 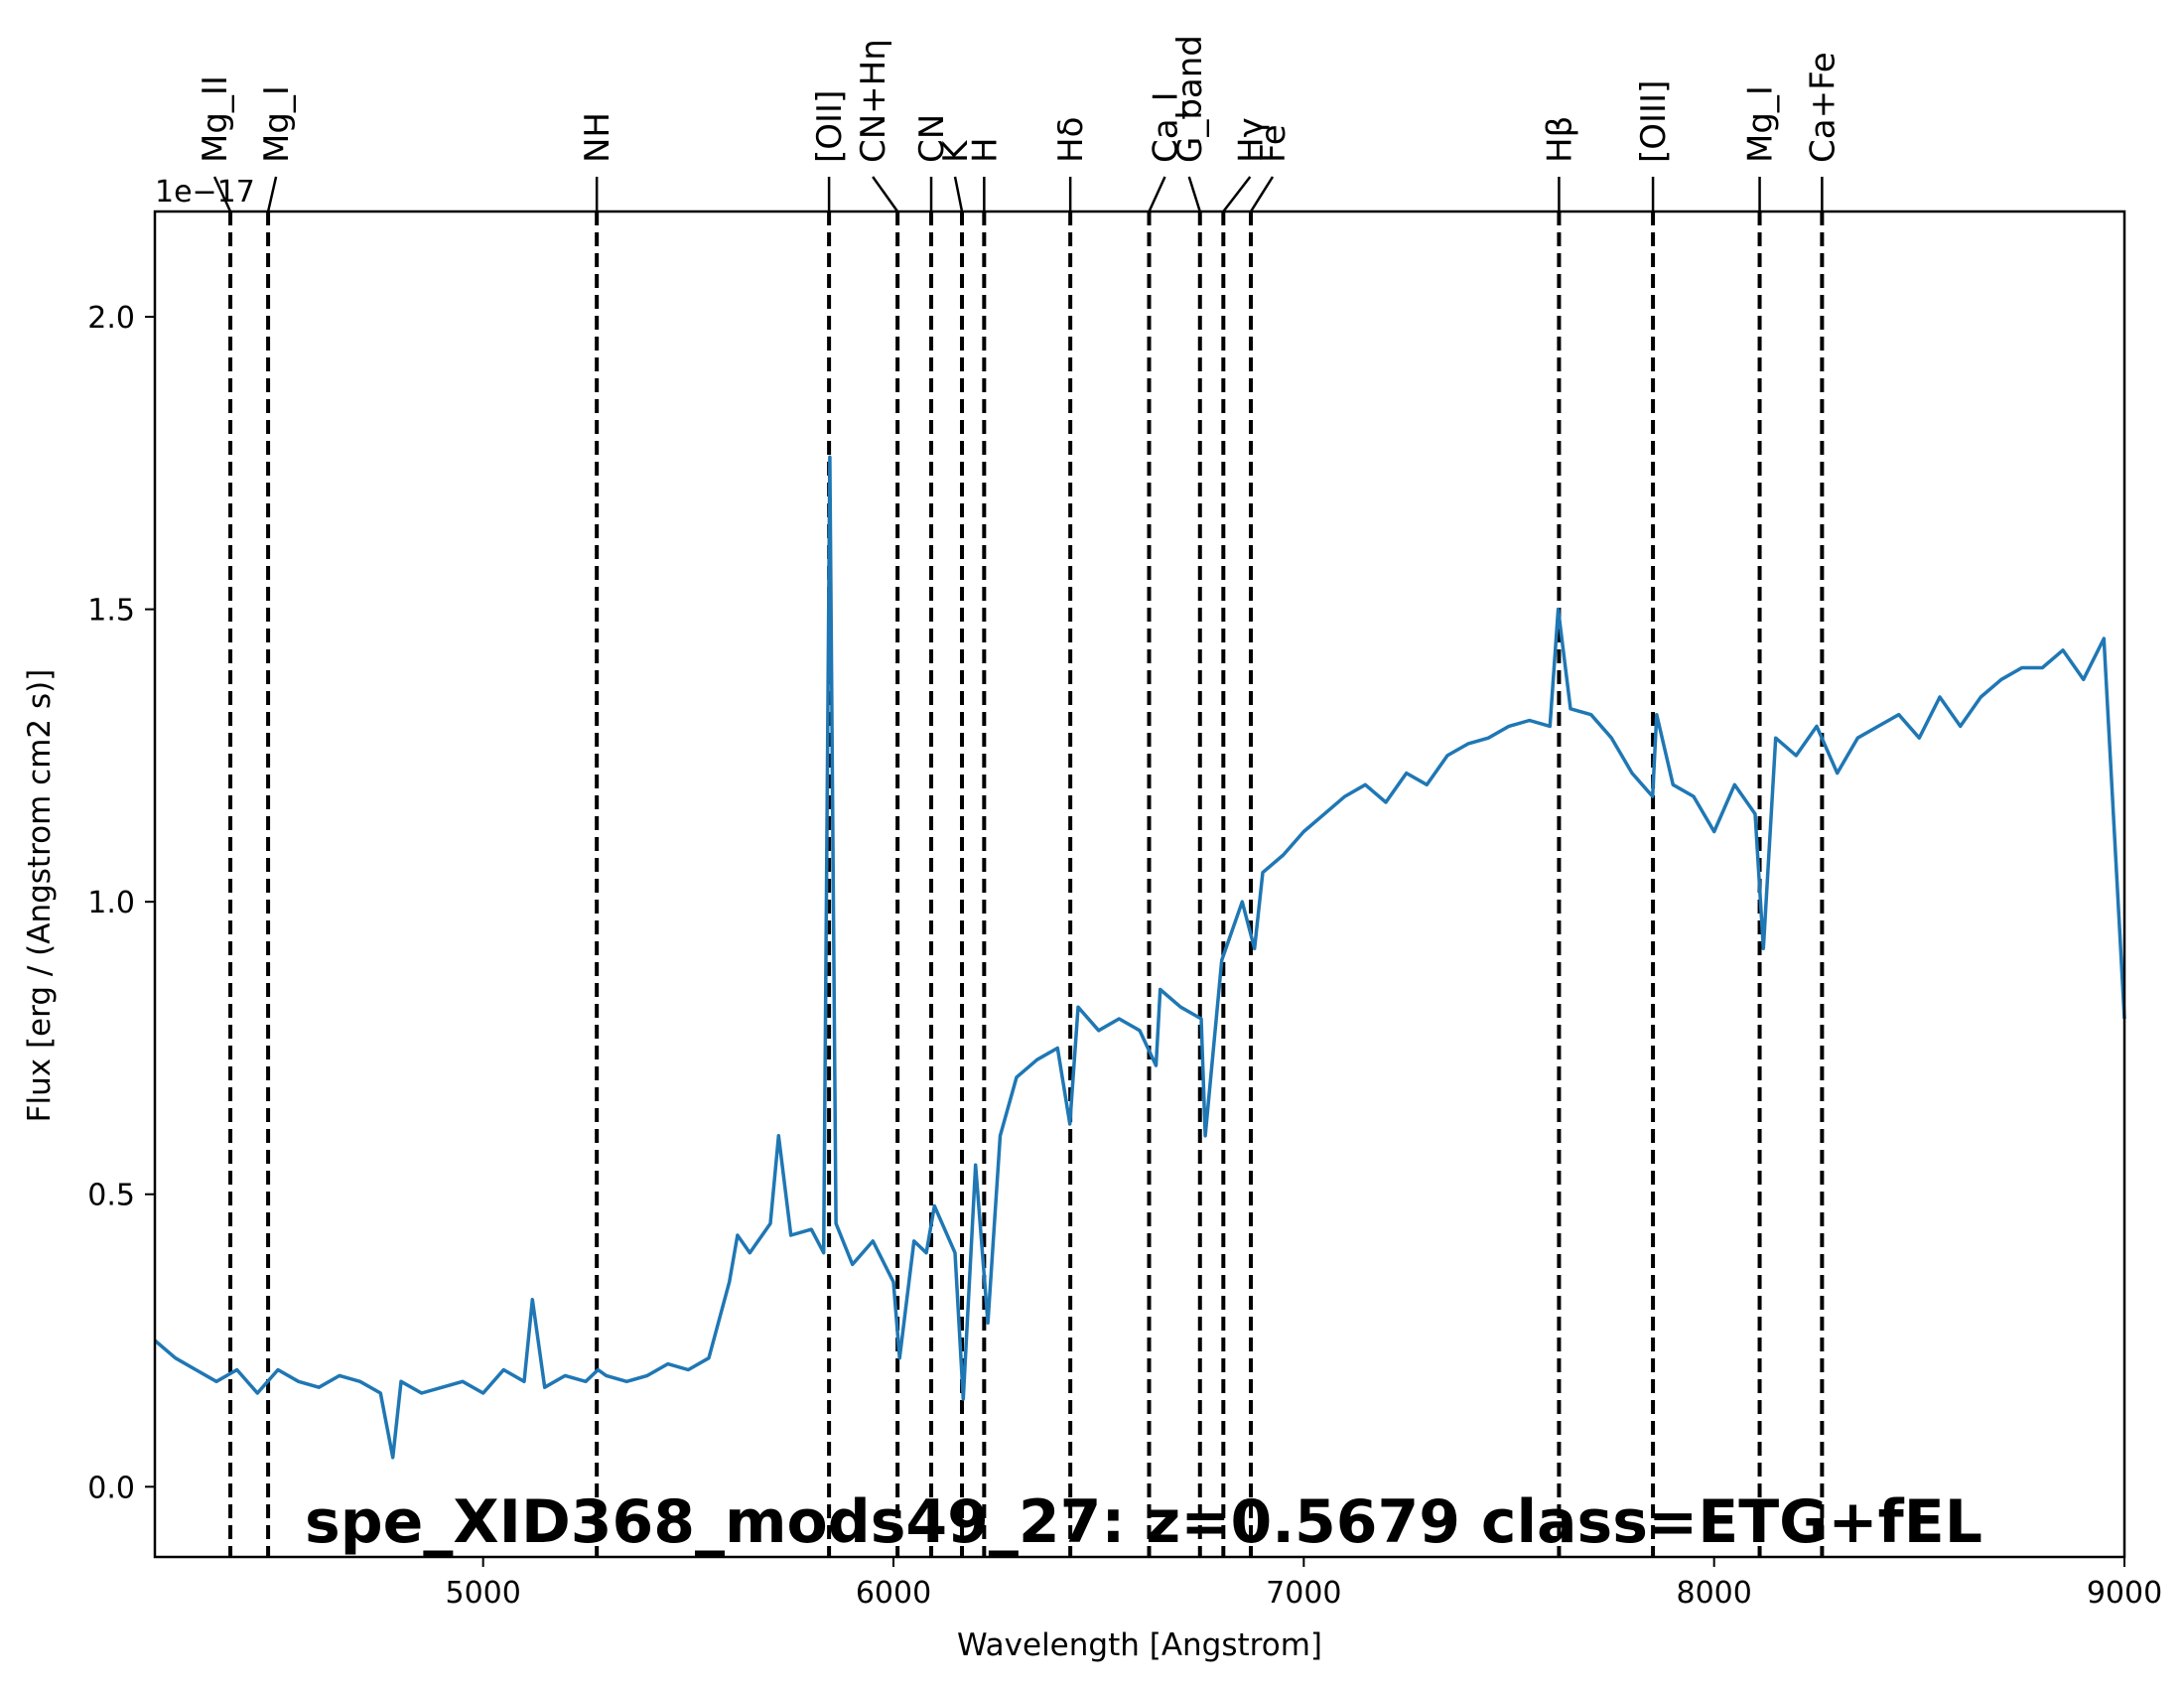 I want to click on y-axis-title: Flux [erg / (Angstrom cm2 s)], so click(x=40, y=896).